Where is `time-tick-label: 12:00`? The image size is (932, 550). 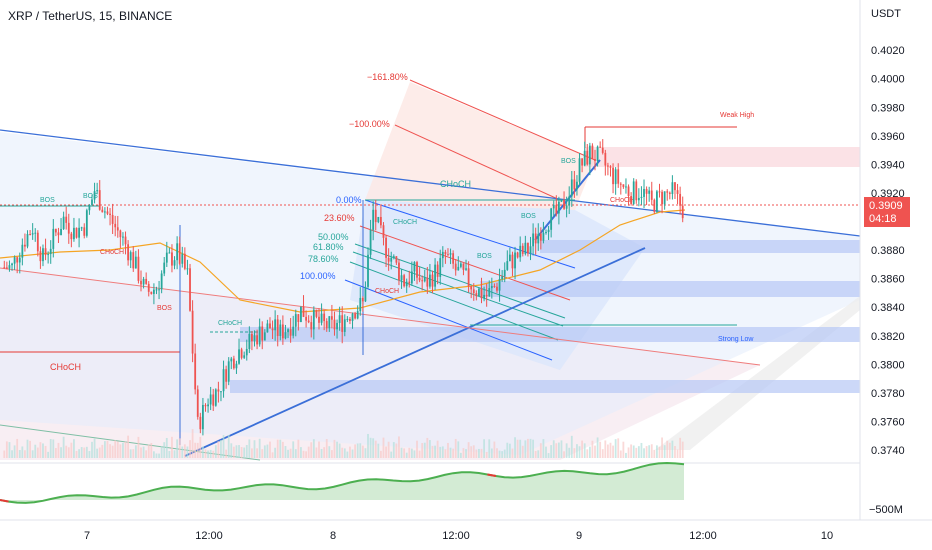 time-tick-label: 12:00 is located at coordinates (703, 536).